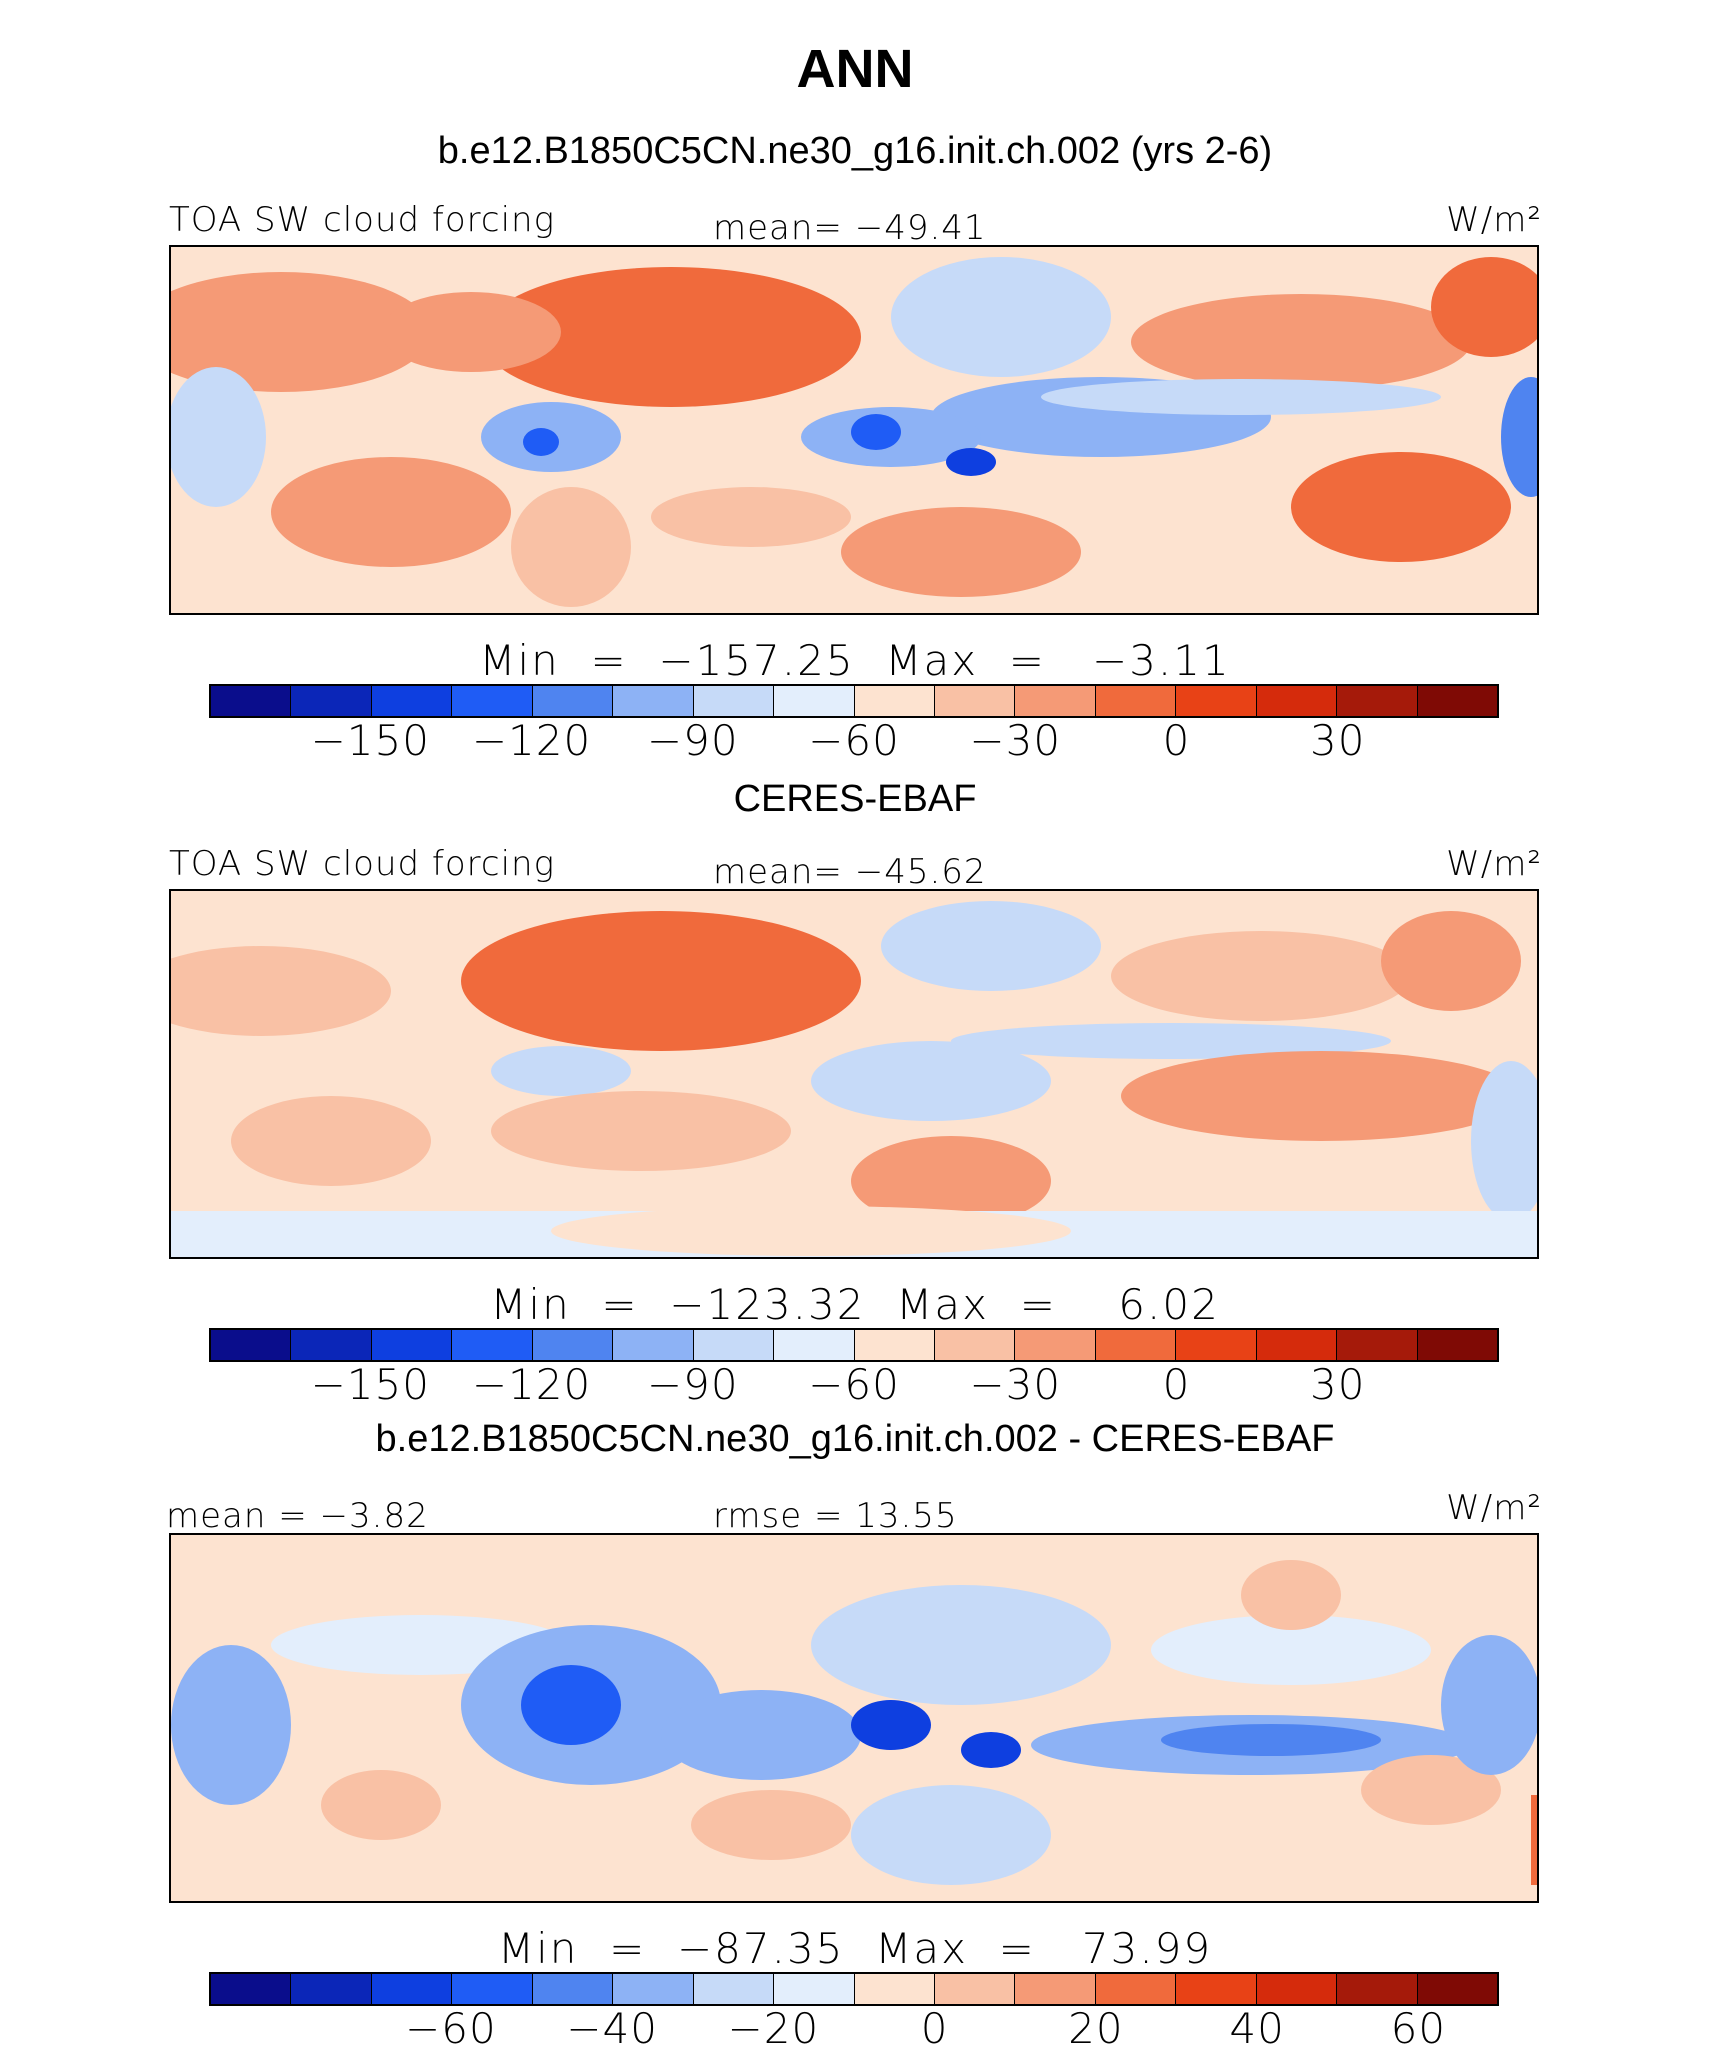 The height and width of the screenshot is (2067, 1710). What do you see at coordinates (835, 1516) in the screenshot?
I see `panel-3-rmse-label: rmse = 13.55` at bounding box center [835, 1516].